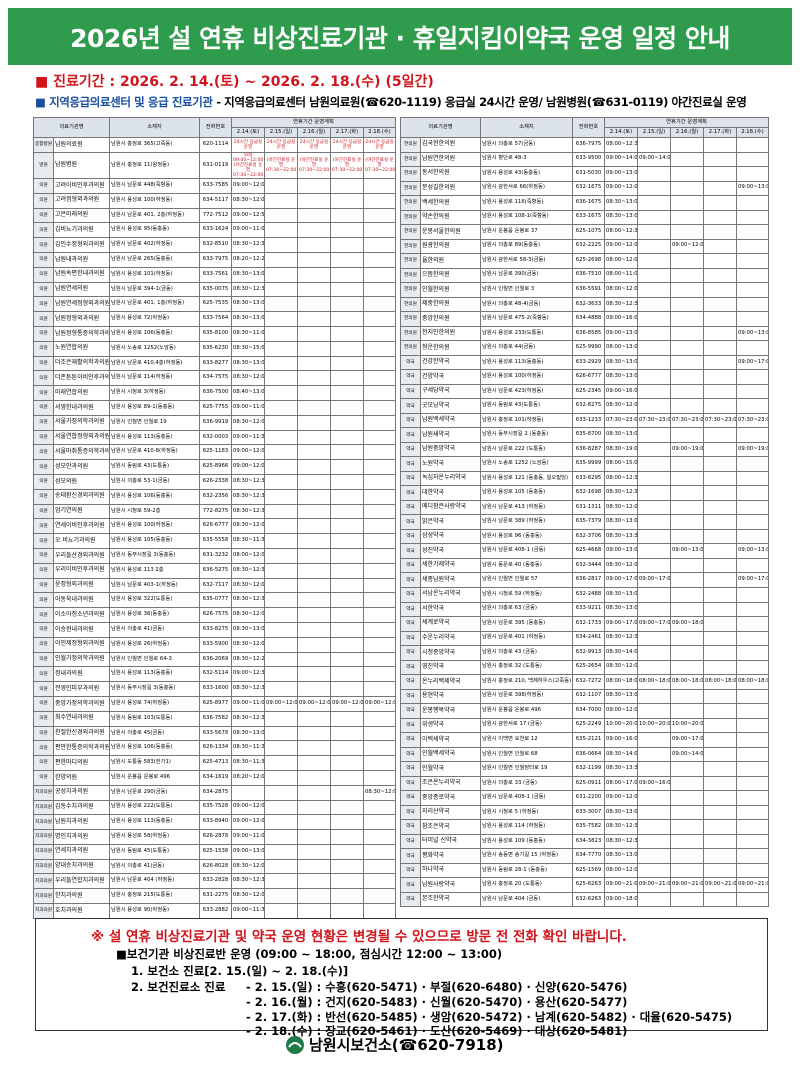 The height and width of the screenshot is (1066, 800). Describe the element at coordinates (154, 600) in the screenshot. I see `table-cell: 남원시 용성로 322(도통동)` at that location.